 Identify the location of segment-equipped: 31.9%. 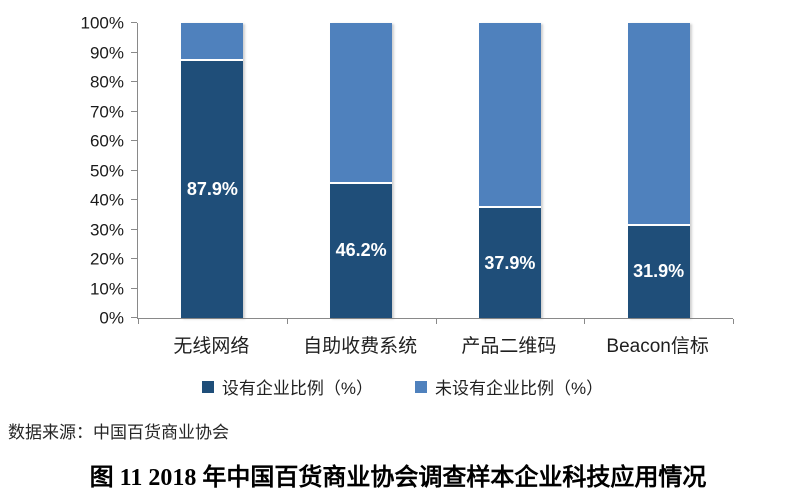
(658, 270).